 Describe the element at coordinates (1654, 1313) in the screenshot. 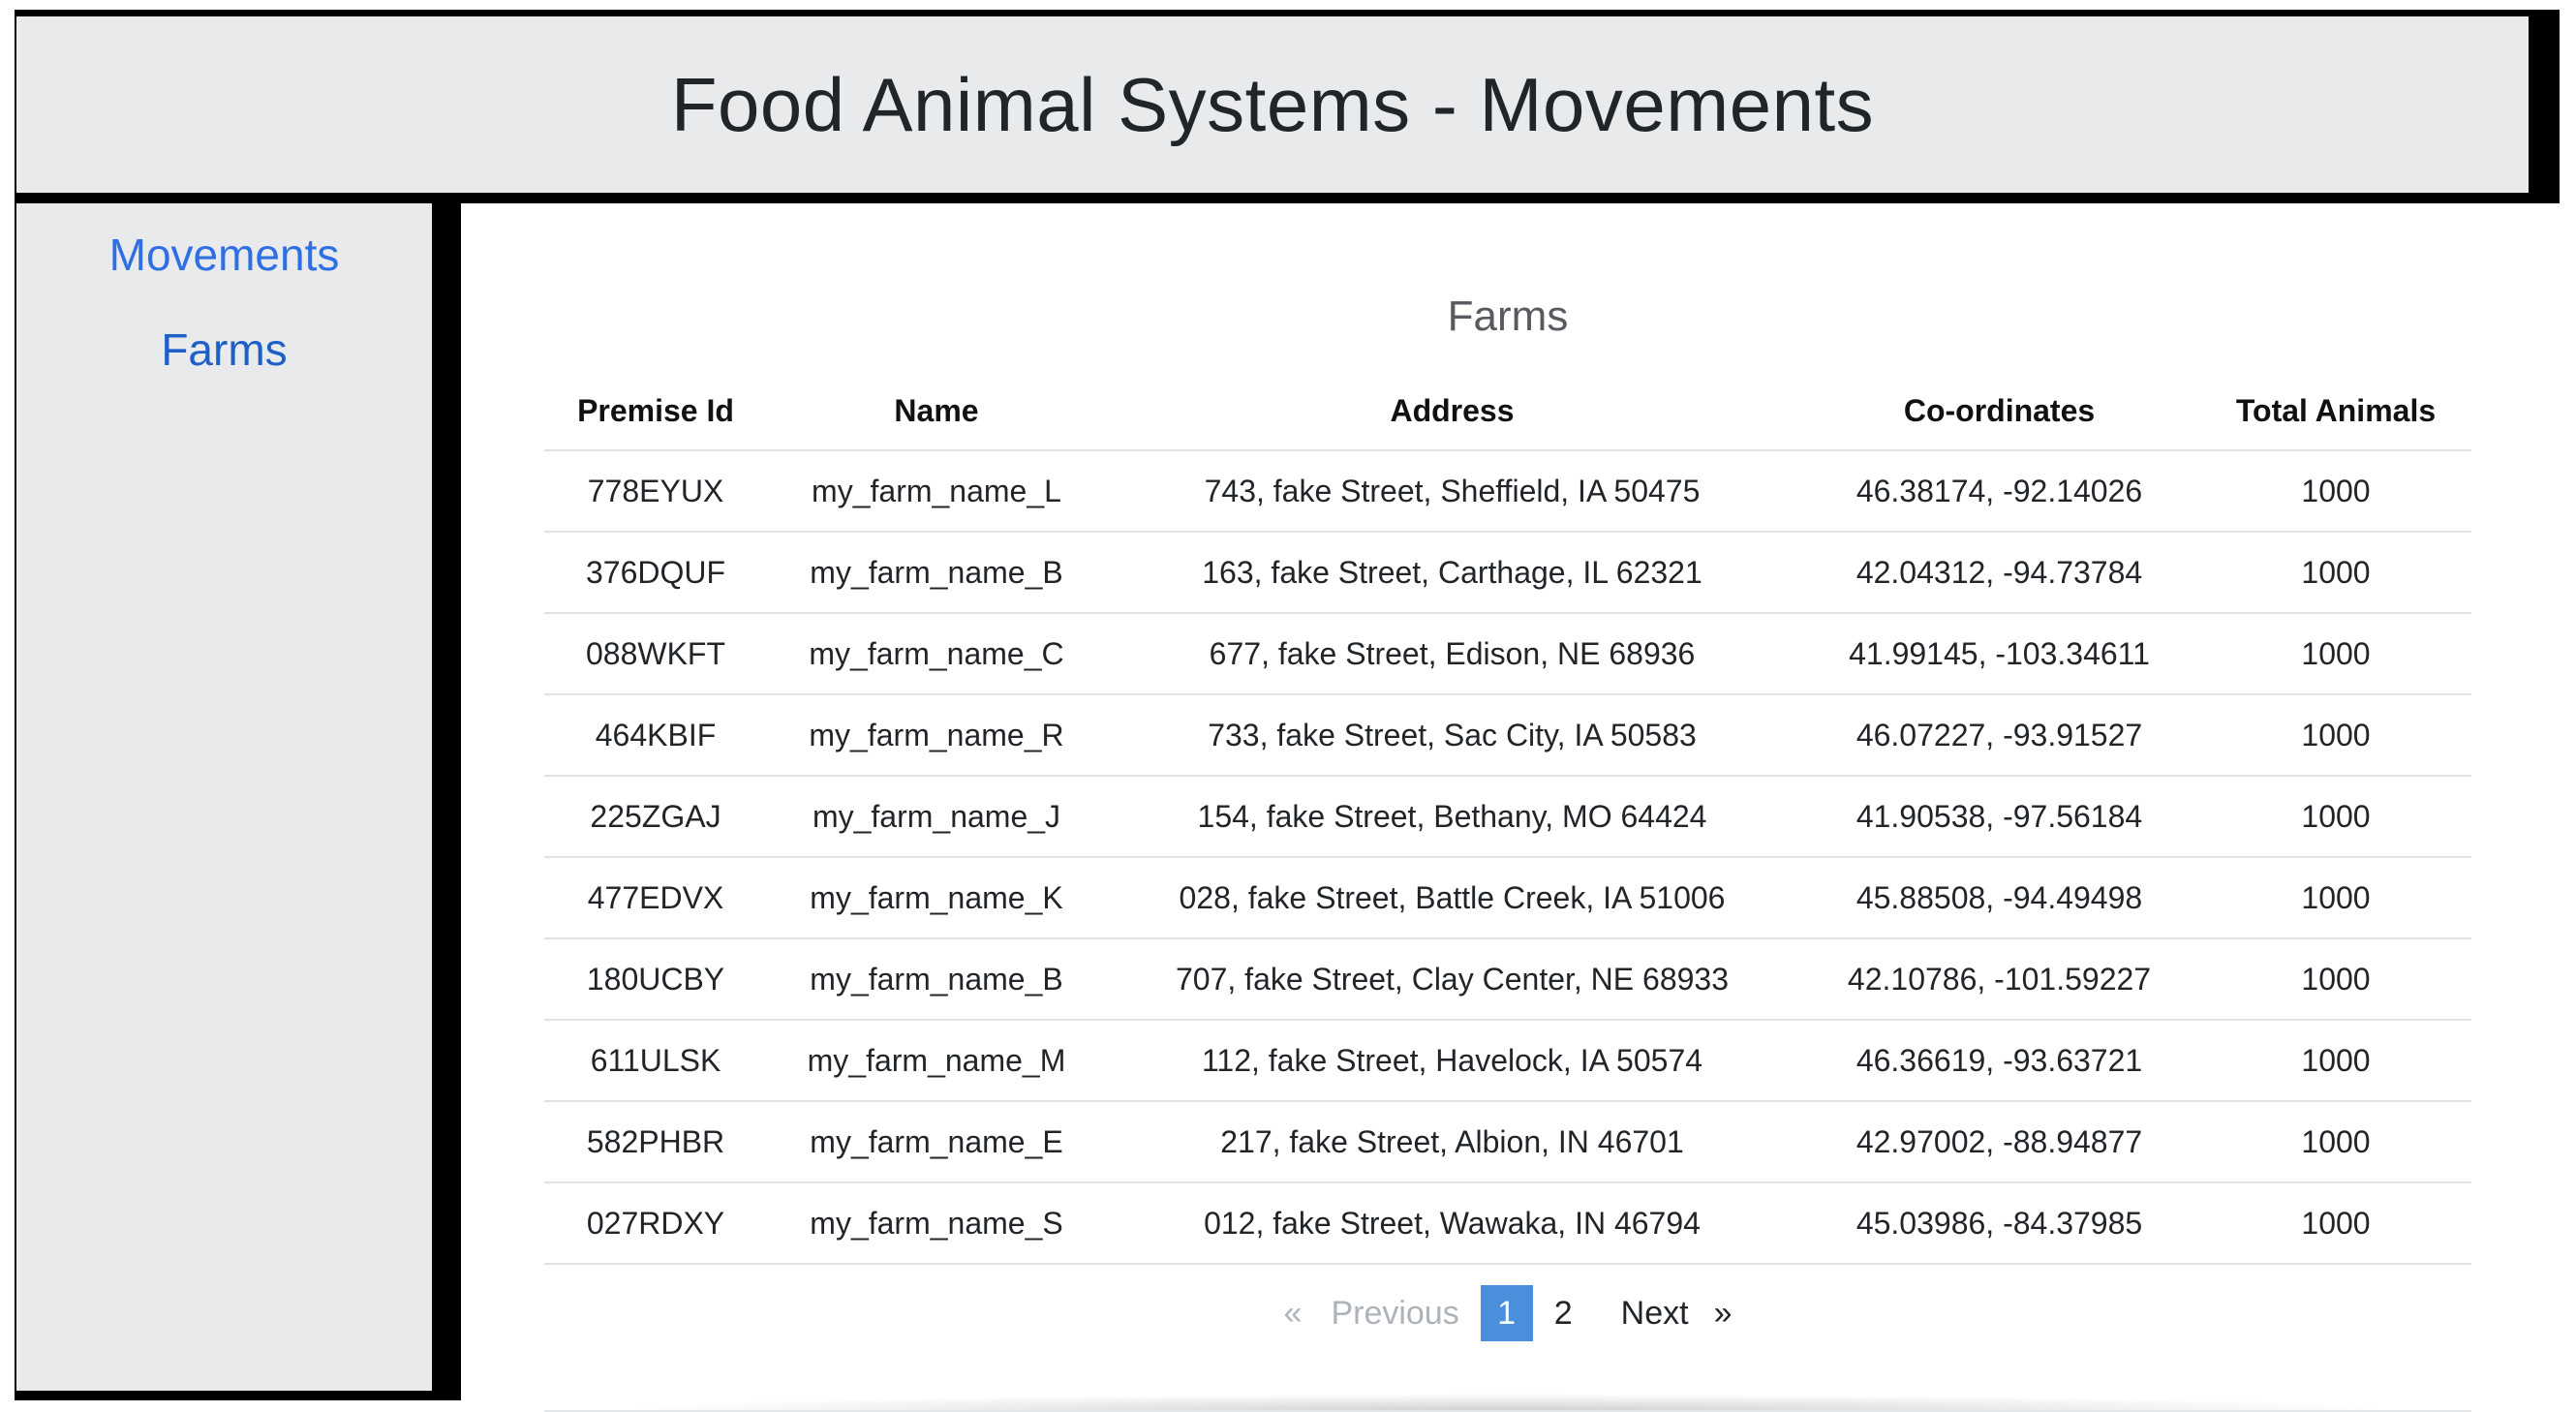

I see `next-page-button: Next` at that location.